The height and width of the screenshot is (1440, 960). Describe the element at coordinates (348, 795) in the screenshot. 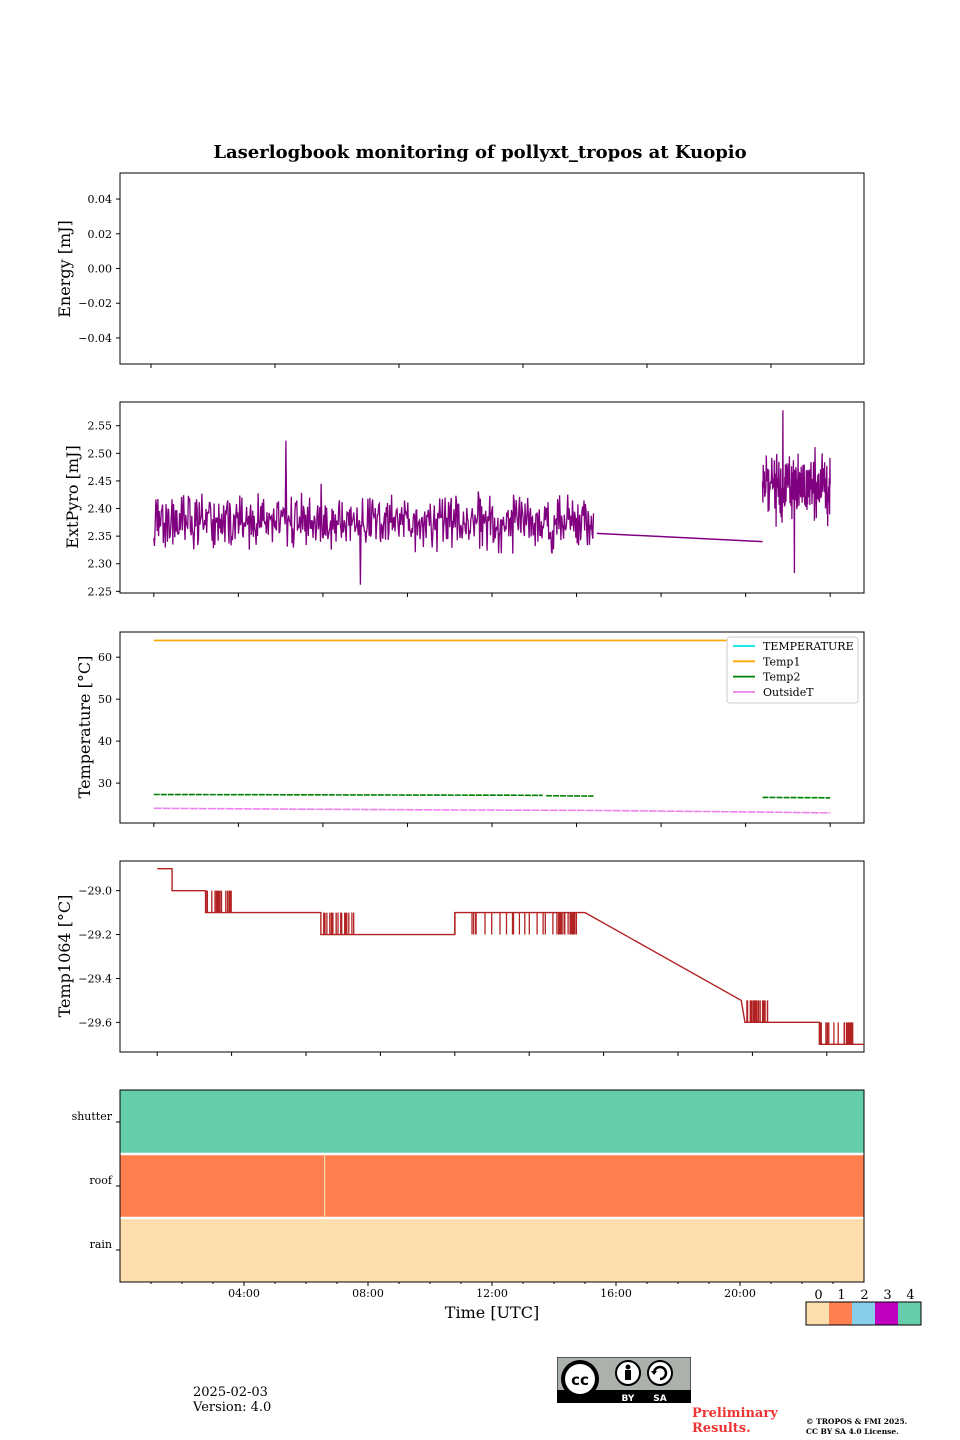

I see `series-temp2` at that location.